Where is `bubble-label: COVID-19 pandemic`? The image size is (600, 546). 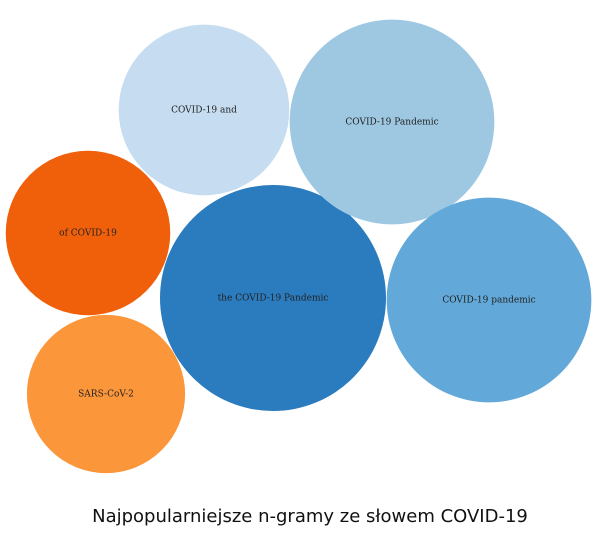
bubble-label: COVID-19 pandemic is located at coordinates (488, 301).